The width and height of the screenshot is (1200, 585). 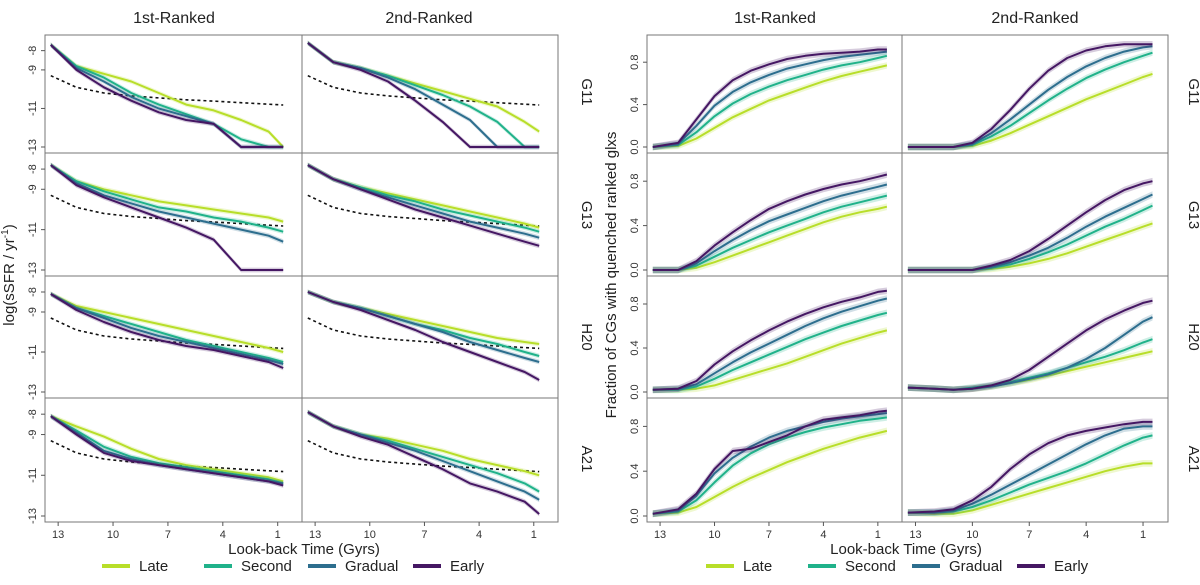 I want to click on right-row-label-g13: G13, so click(x=1192, y=215).